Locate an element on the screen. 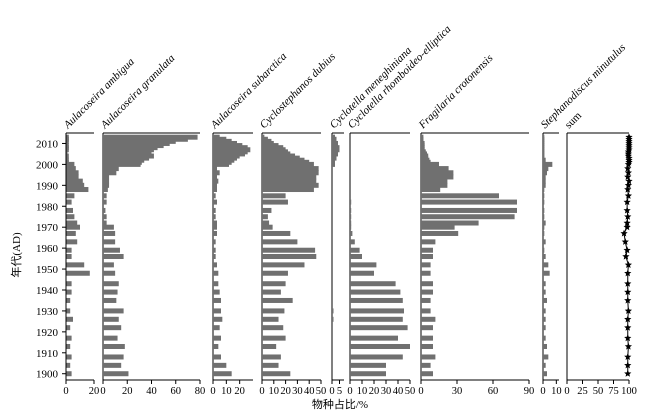  panel-0: 0 20 is located at coordinates (81, 264).